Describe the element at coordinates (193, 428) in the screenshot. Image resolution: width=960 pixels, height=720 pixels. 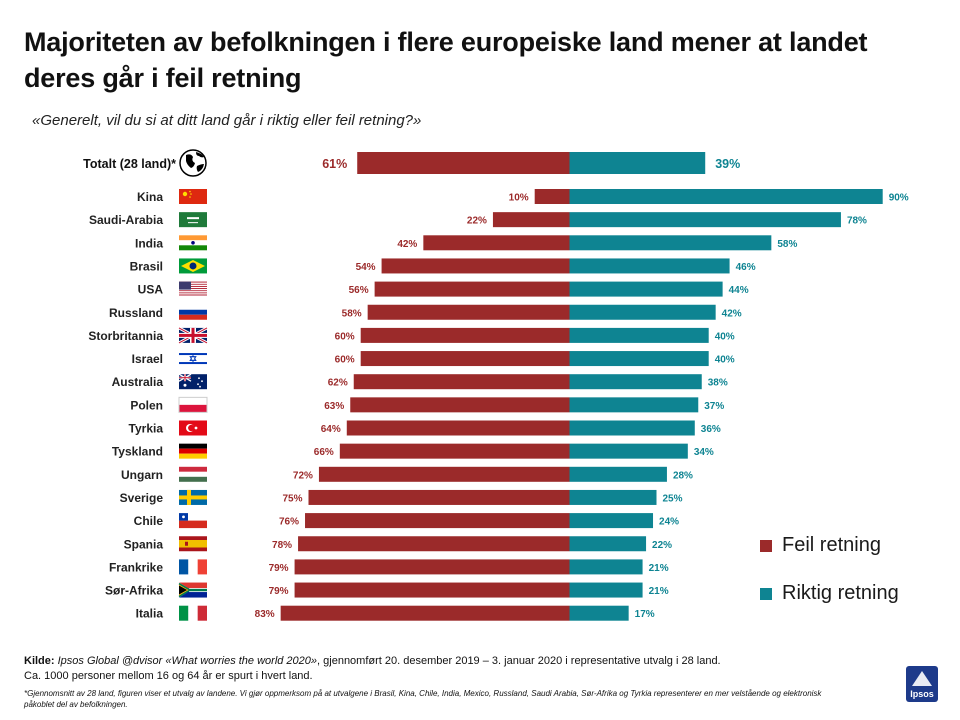
I see `flag-turkey-icon` at that location.